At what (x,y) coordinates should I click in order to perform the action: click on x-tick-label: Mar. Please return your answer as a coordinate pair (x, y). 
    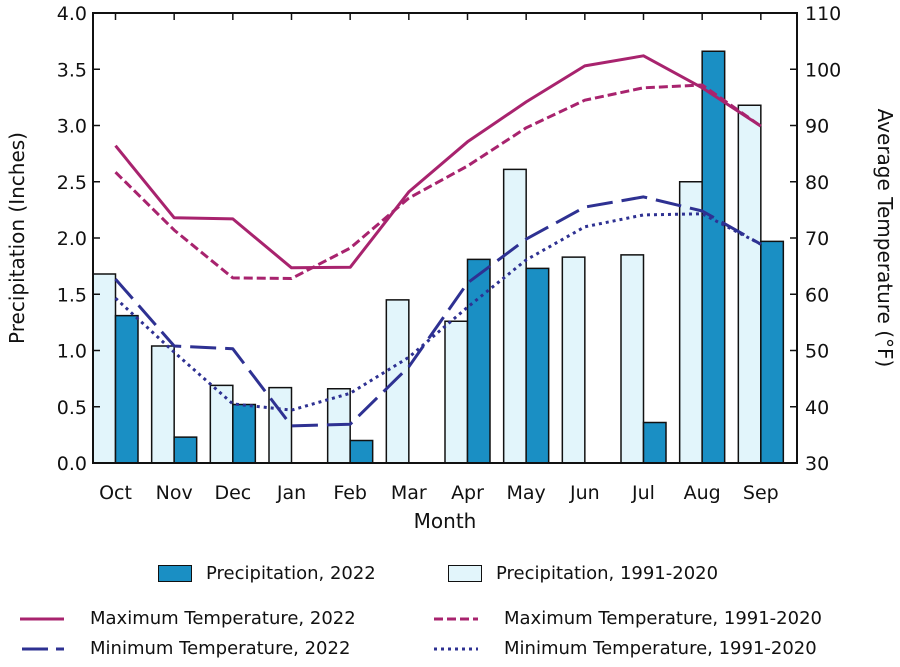
    Looking at the image, I should click on (409, 493).